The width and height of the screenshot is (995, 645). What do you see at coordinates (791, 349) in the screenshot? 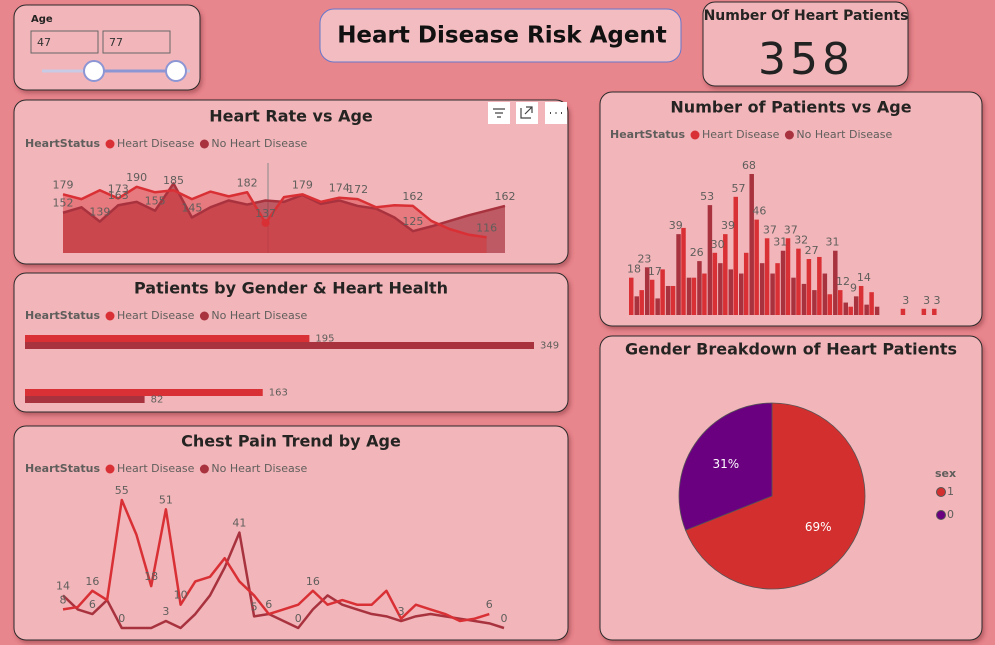
I see `chart-title: Gender Breakdown of Heart Patients` at bounding box center [791, 349].